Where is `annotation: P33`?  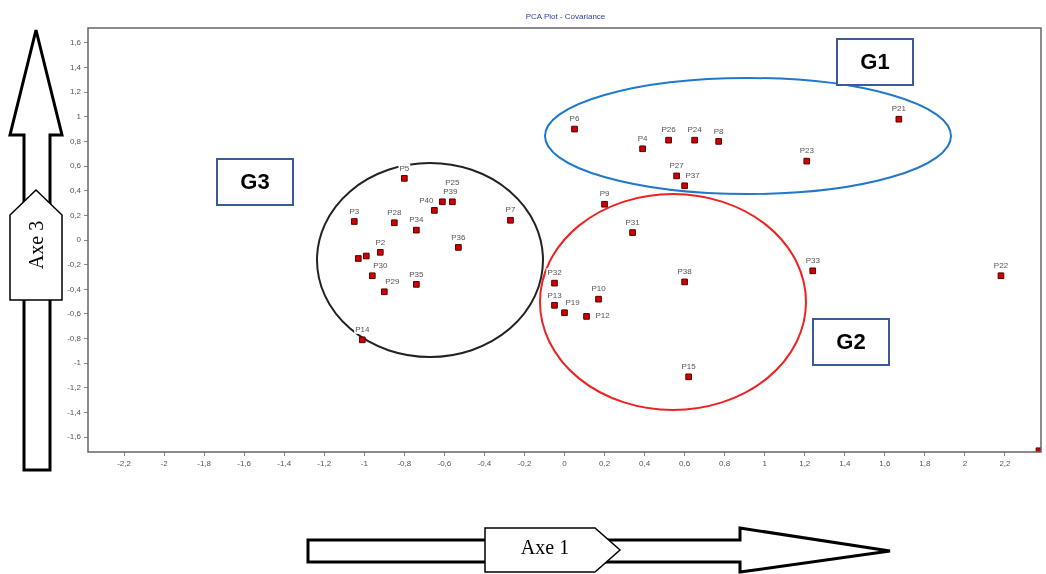 annotation: P33 is located at coordinates (813, 261).